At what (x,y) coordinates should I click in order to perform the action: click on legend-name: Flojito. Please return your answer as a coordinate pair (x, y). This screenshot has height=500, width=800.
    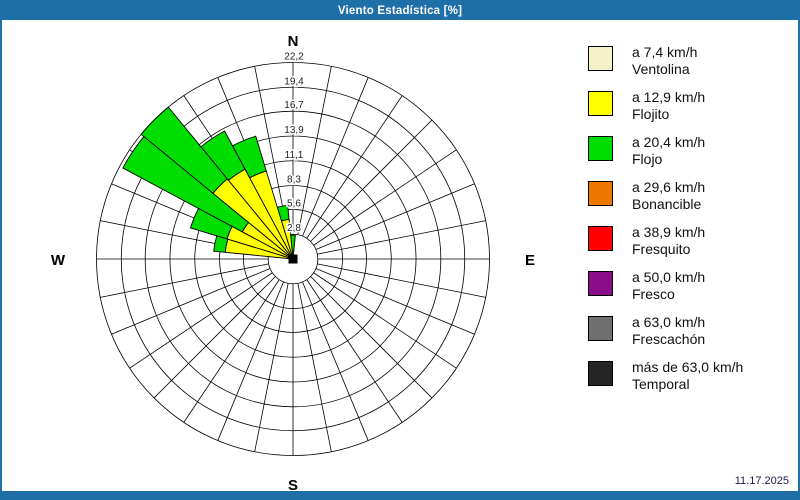
    Looking at the image, I should click on (651, 114).